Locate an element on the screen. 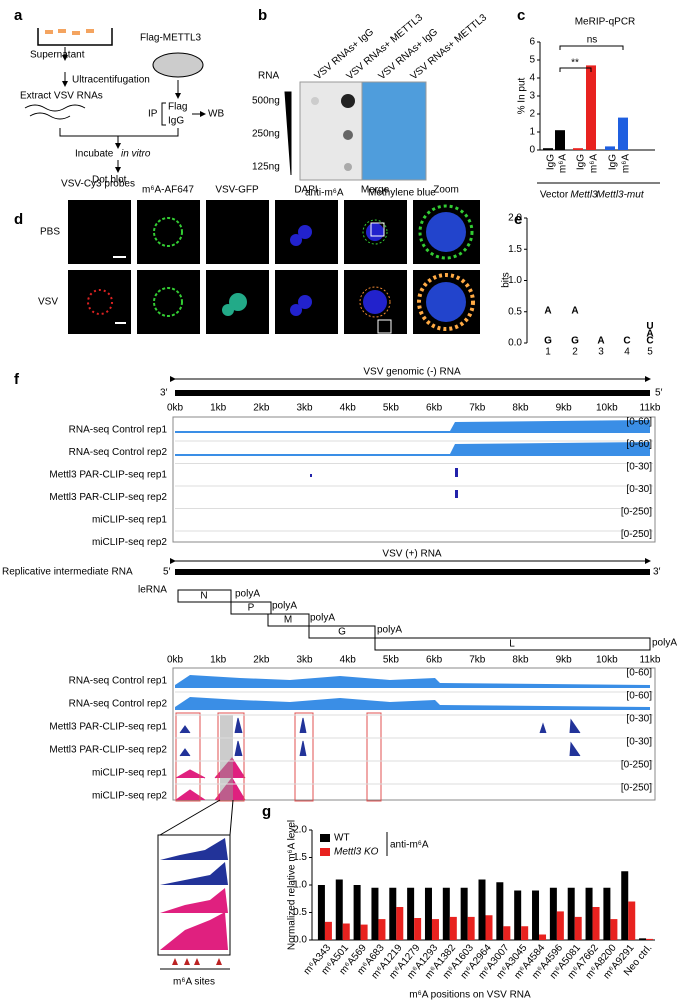  label: Flag-METTL3 is located at coordinates (171, 38).